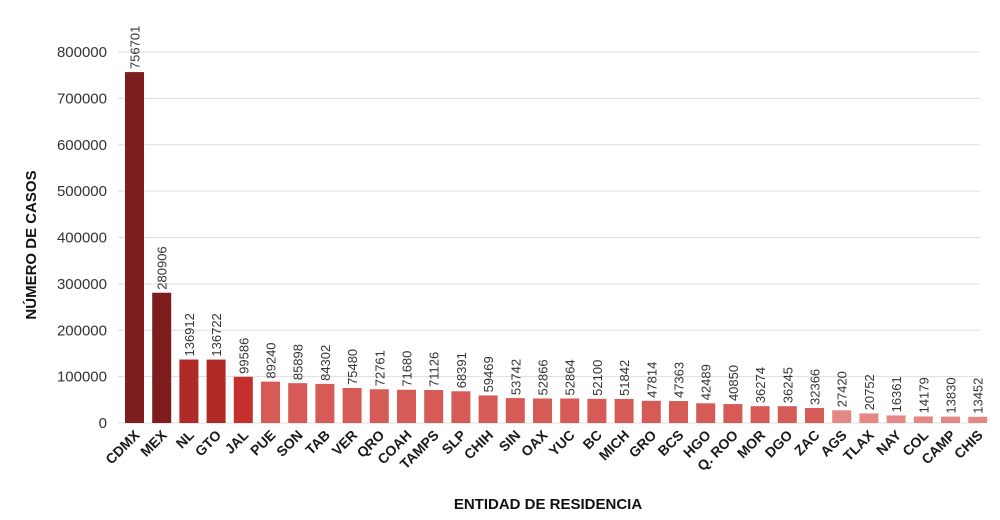 The width and height of the screenshot is (1000, 520). I want to click on data-label: 59469, so click(488, 374).